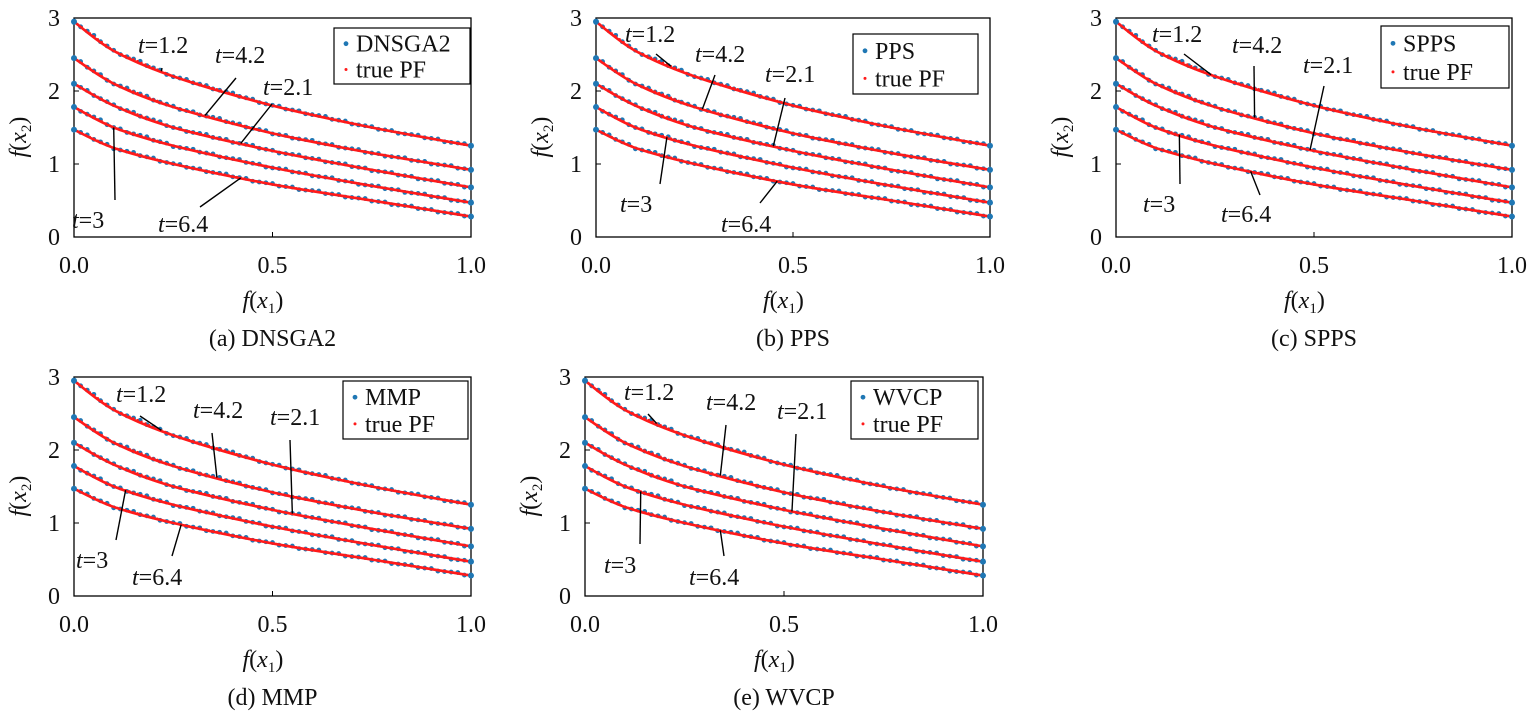 The image size is (1534, 717). I want to click on legend-box, so click(915, 64).